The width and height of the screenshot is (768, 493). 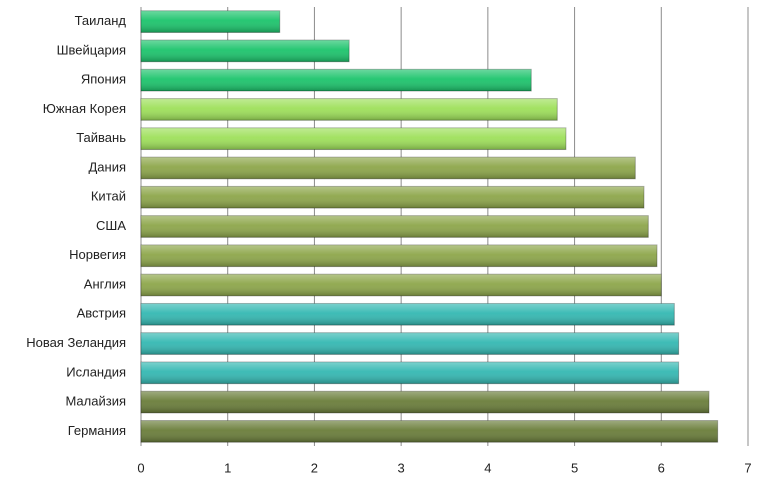 What do you see at coordinates (574, 467) in the screenshot?
I see `x-tick-label: 5` at bounding box center [574, 467].